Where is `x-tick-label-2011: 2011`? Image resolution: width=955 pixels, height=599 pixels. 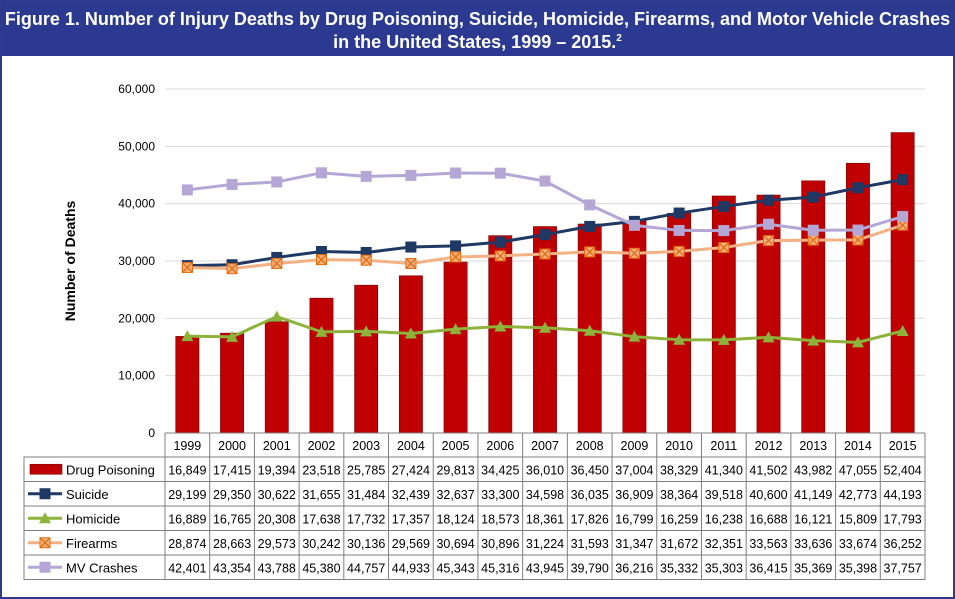
x-tick-label-2011: 2011 is located at coordinates (723, 446).